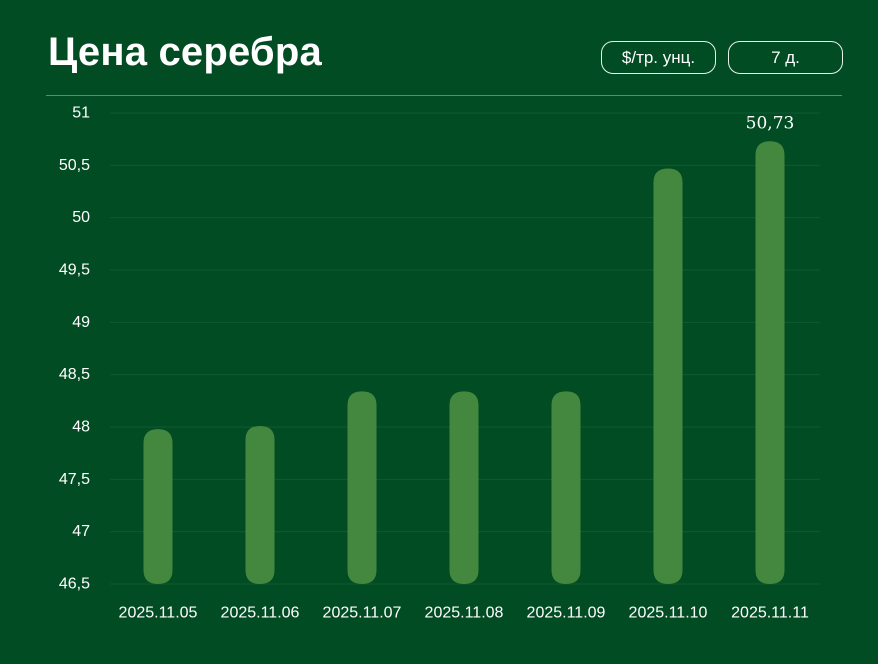  I want to click on x-tick-label: 2025.11.10, so click(668, 613).